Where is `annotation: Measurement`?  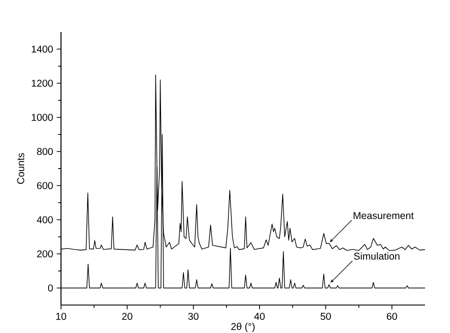 annotation: Measurement is located at coordinates (384, 216).